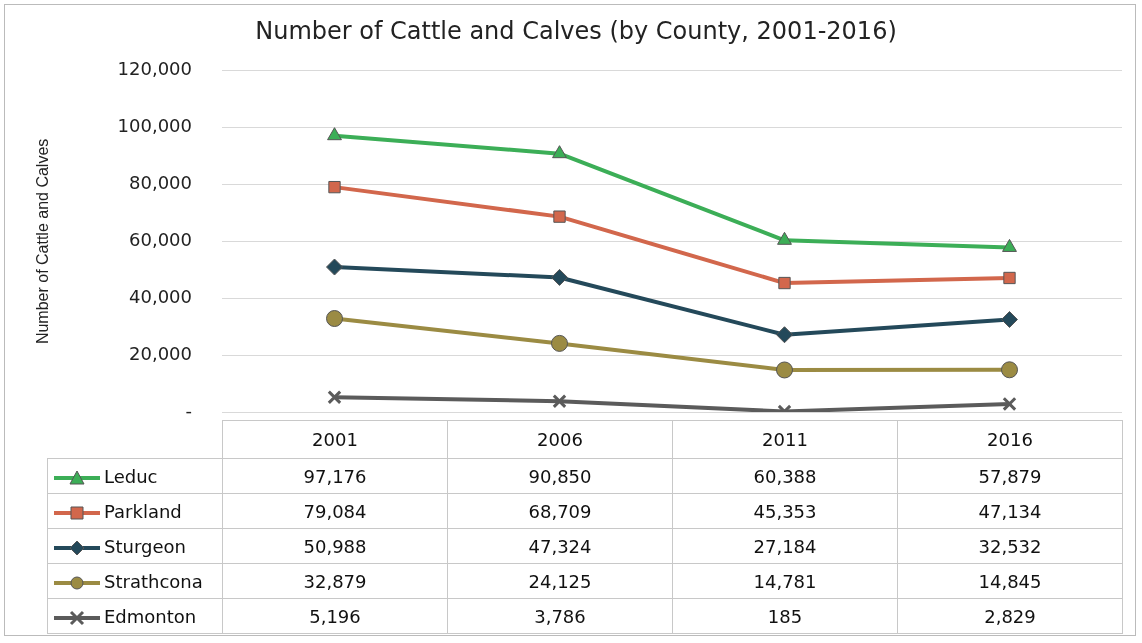 This screenshot has width=1142, height=643. Describe the element at coordinates (560, 581) in the screenshot. I see `data-label: 24,125` at that location.